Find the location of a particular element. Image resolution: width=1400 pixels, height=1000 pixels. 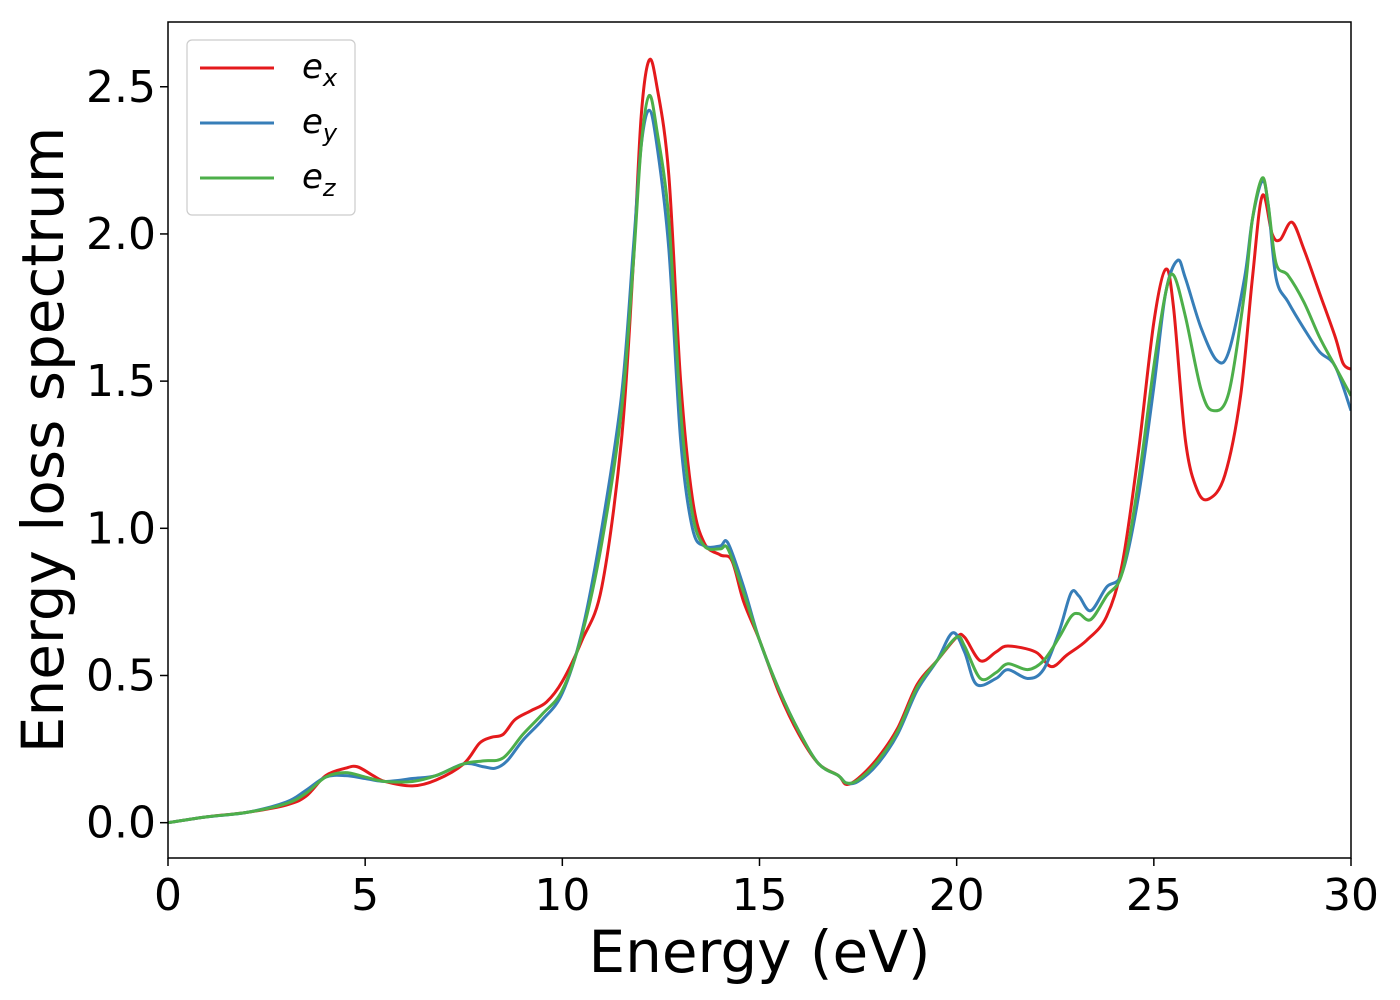

x-tick-label: 20 is located at coordinates (957, 895).